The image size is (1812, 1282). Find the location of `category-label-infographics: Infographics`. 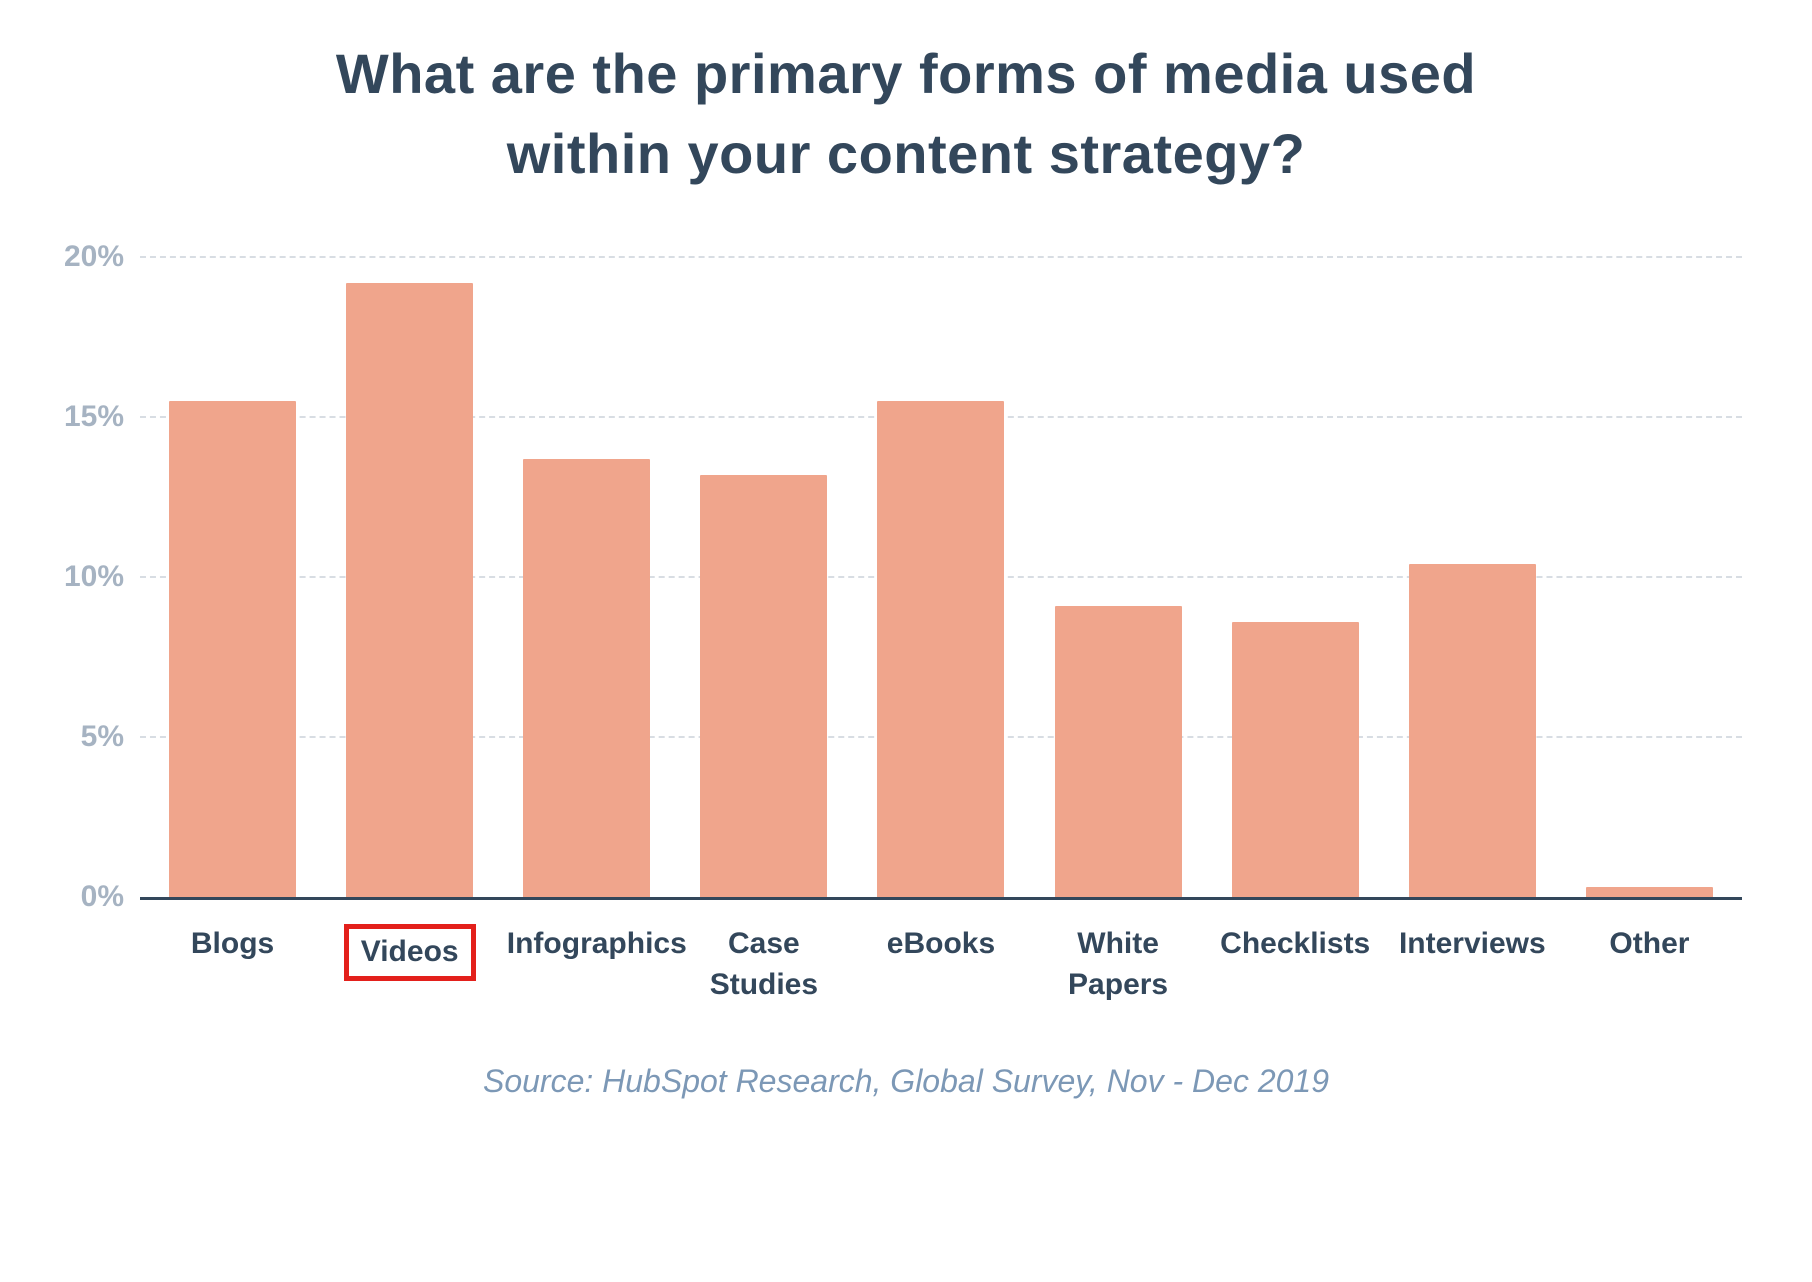

category-label-infographics: Infographics is located at coordinates (596, 944).